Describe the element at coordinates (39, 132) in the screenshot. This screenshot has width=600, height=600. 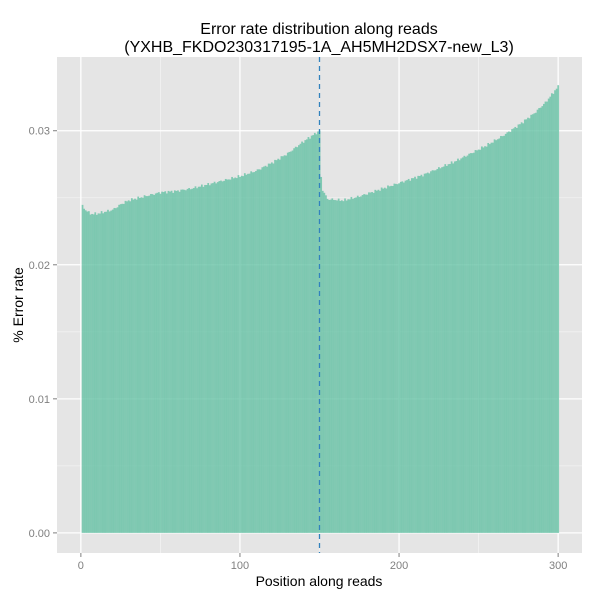
I see `y-tick-label: 0.03` at that location.